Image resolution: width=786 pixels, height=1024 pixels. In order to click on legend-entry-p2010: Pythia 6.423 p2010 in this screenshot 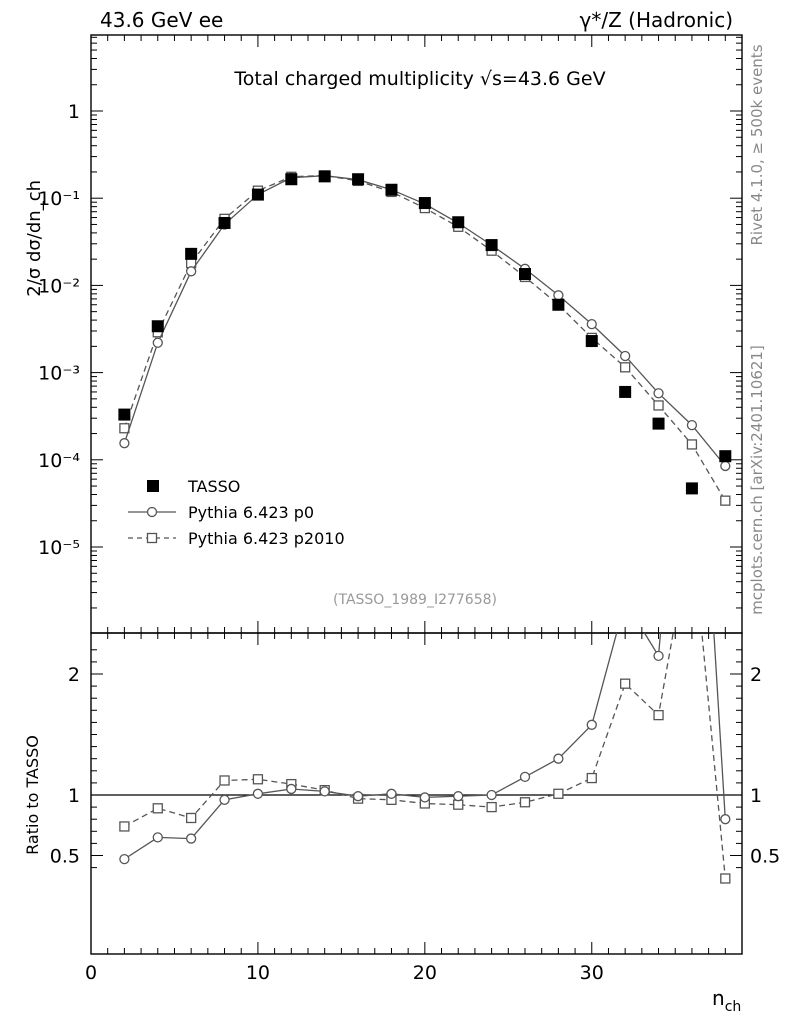, I will do `click(236, 538)`.